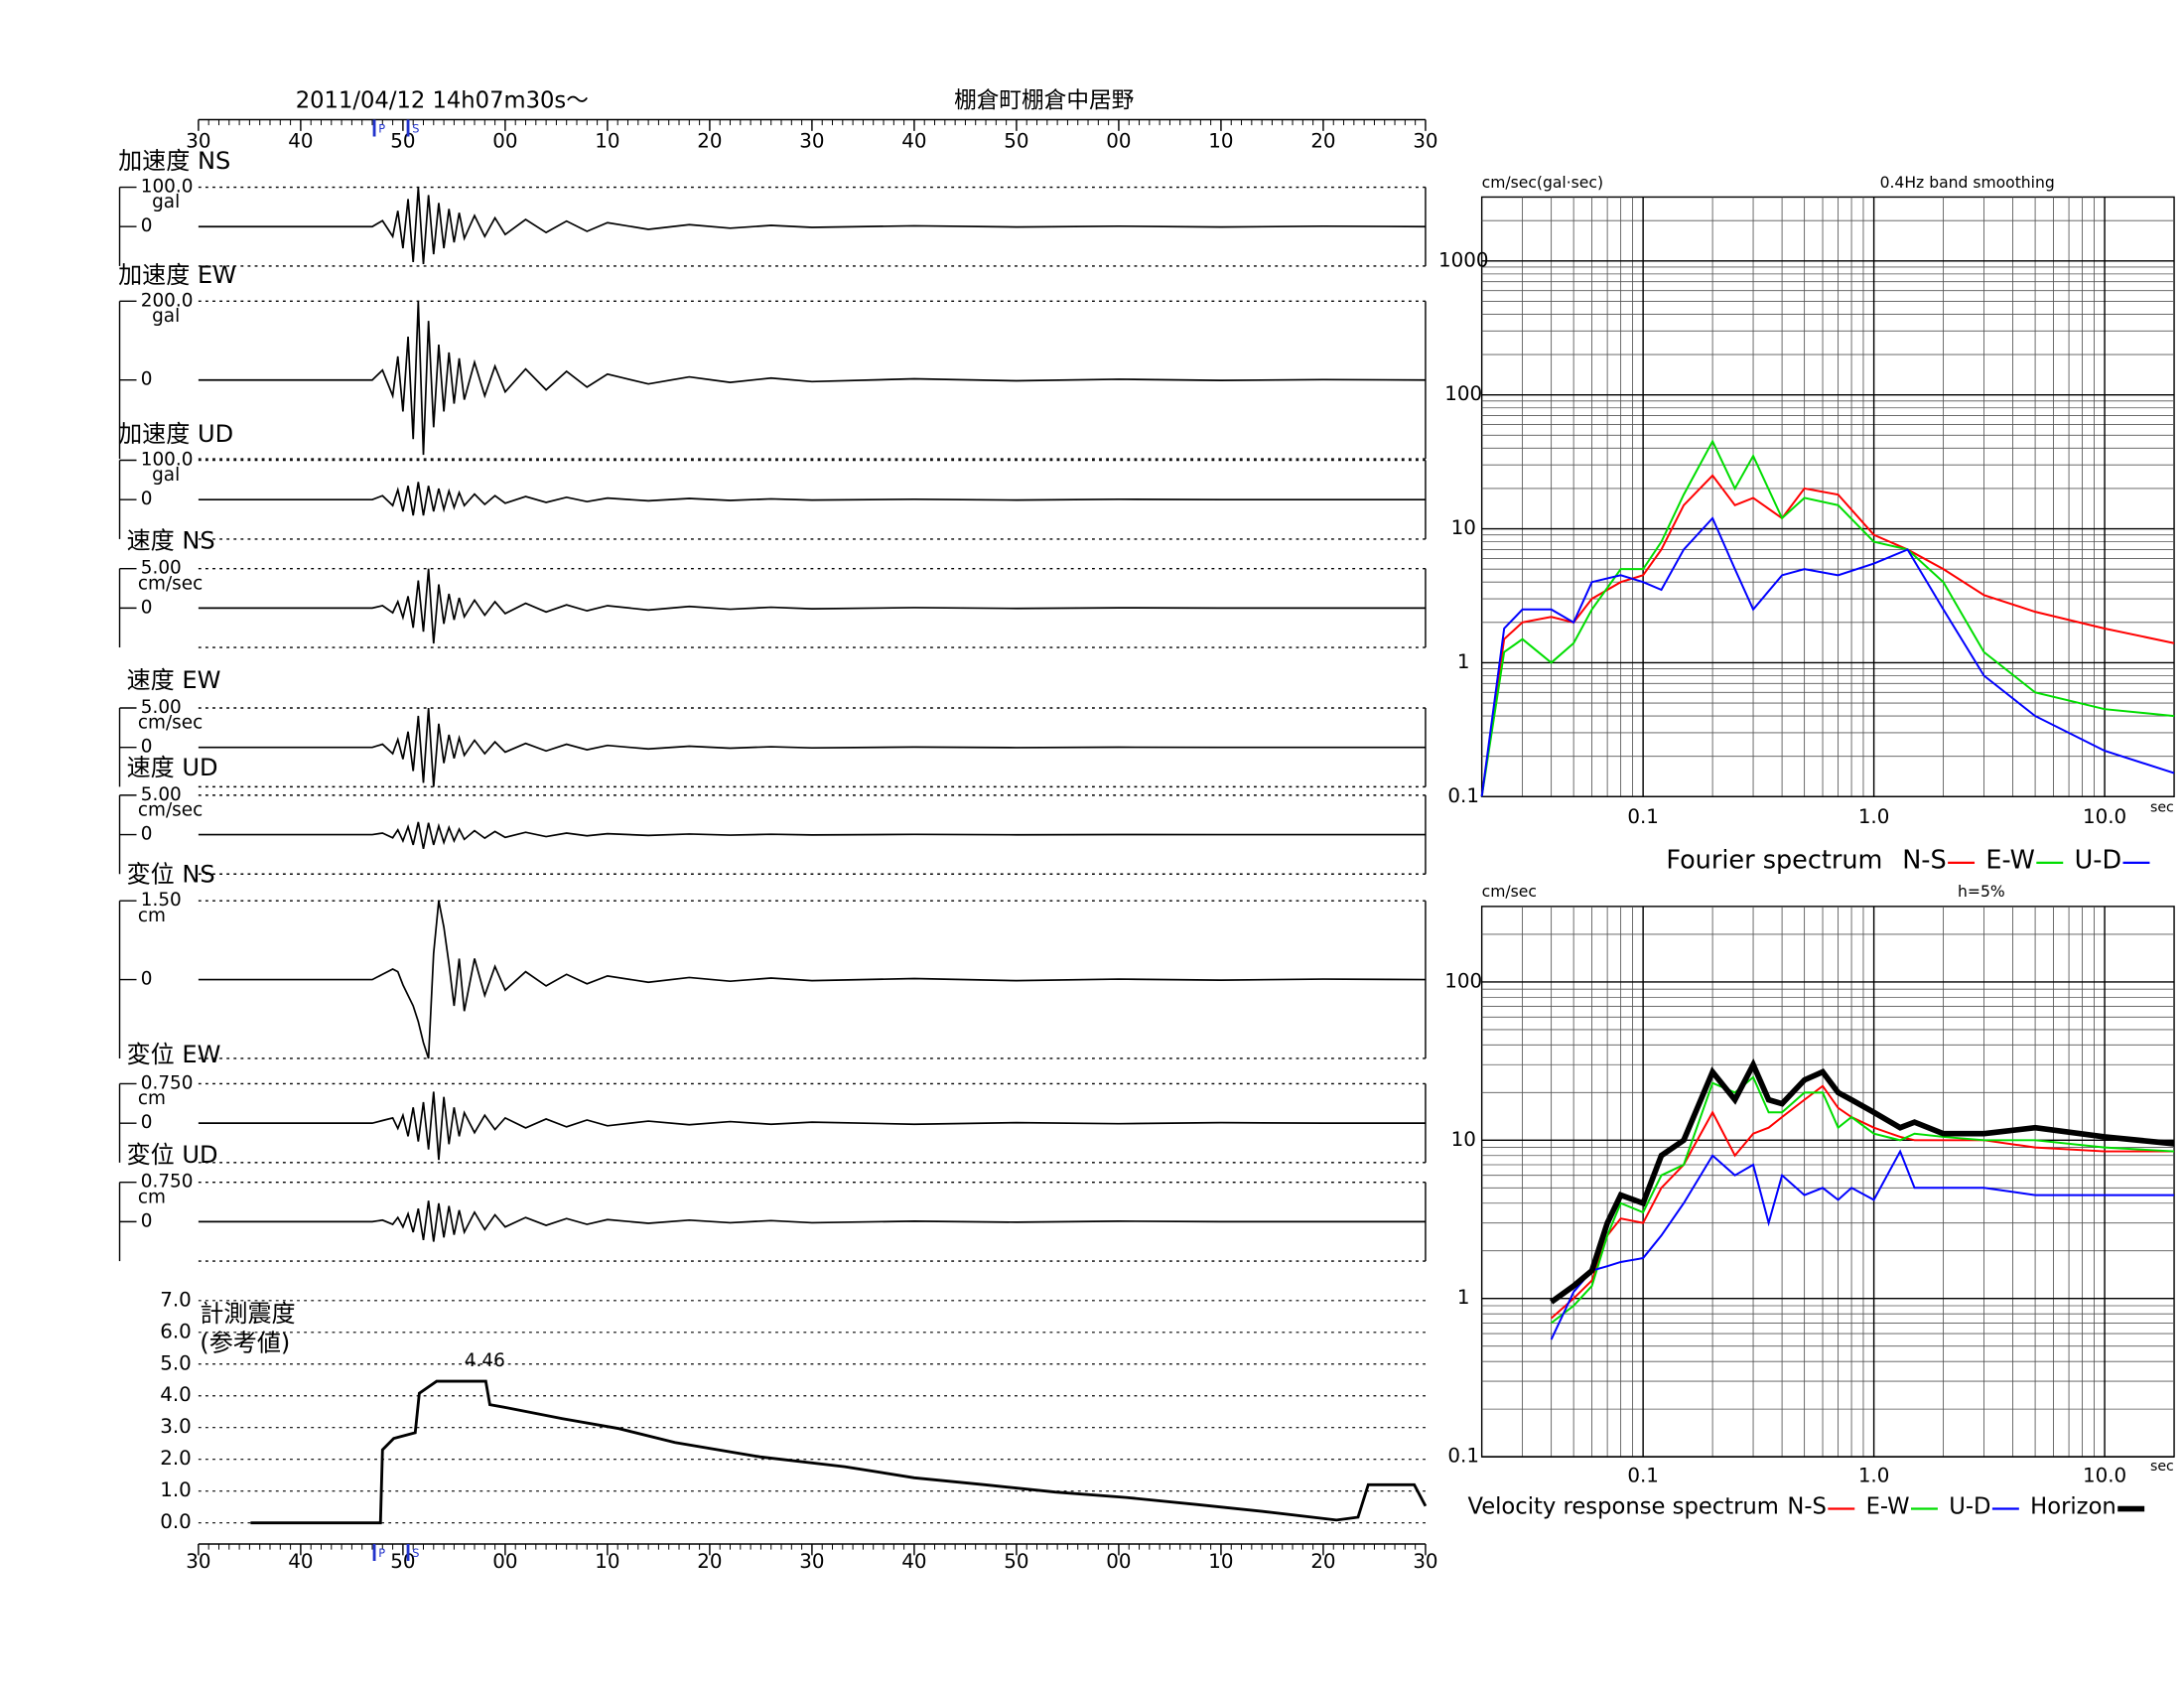 The width and height of the screenshot is (2184, 1688). I want to click on station-name: 棚倉町棚倉中居野, so click(1044, 101).